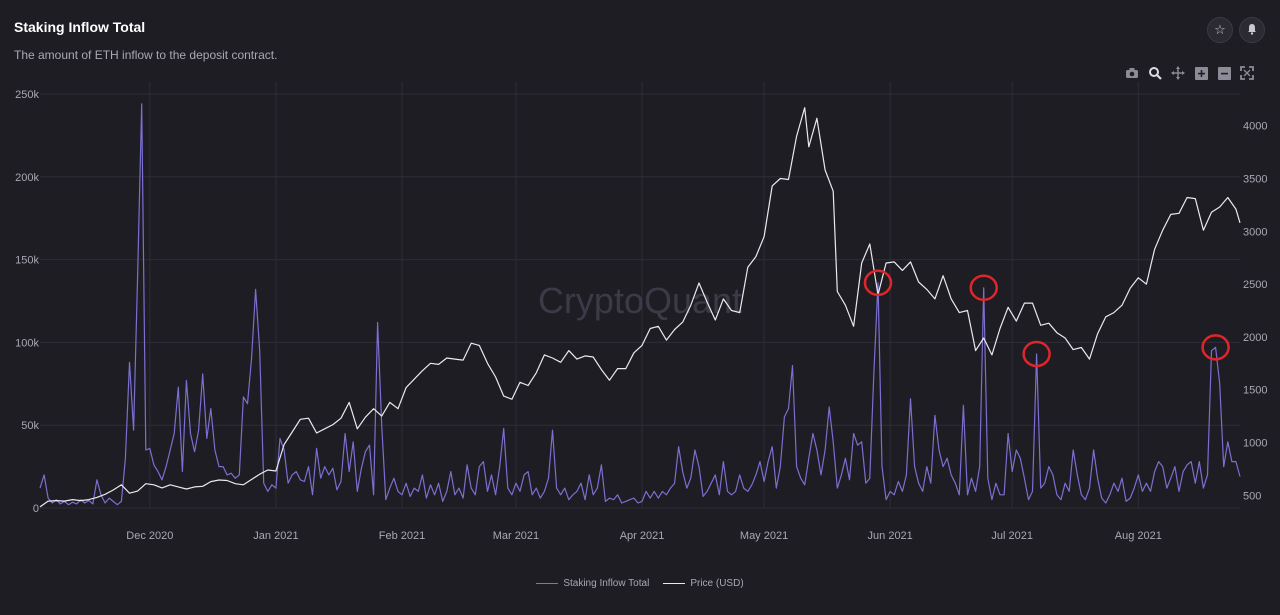  Describe the element at coordinates (1247, 73) in the screenshot. I see `autoscale-icon` at that location.